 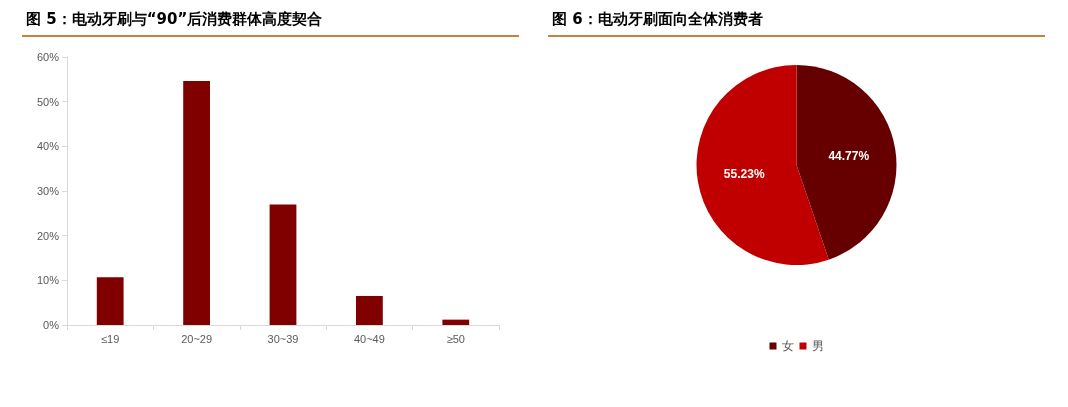 What do you see at coordinates (849, 156) in the screenshot?
I see `data-label: 44.77%` at bounding box center [849, 156].